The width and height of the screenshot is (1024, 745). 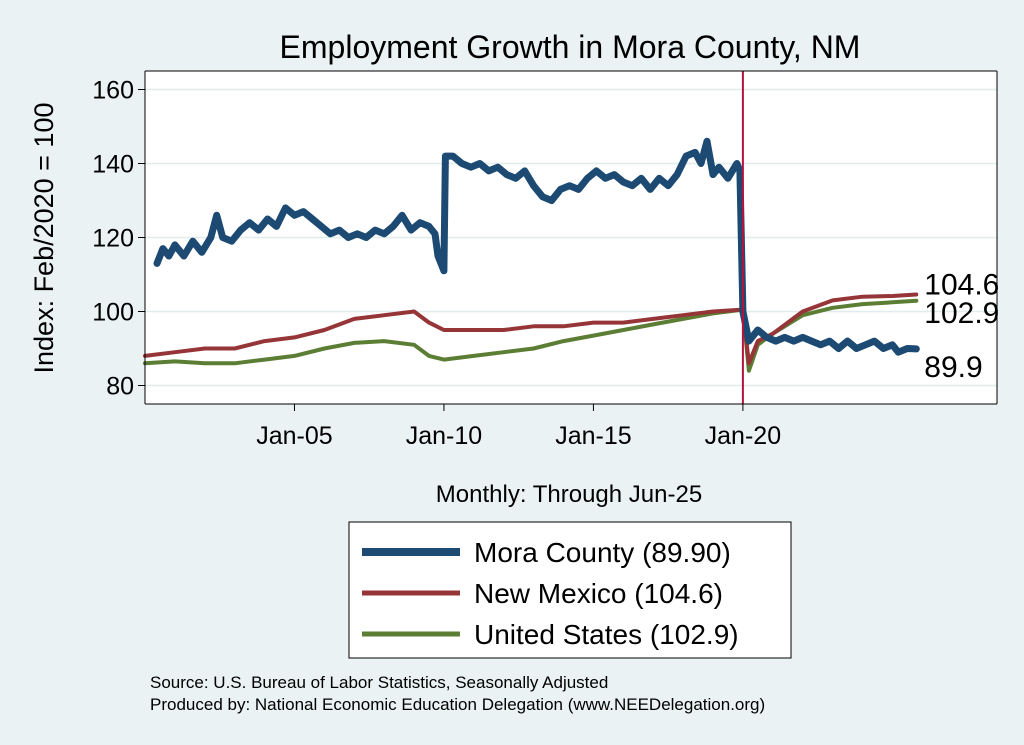 What do you see at coordinates (598, 593) in the screenshot?
I see `legend-label: New Mexico (104.6)` at bounding box center [598, 593].